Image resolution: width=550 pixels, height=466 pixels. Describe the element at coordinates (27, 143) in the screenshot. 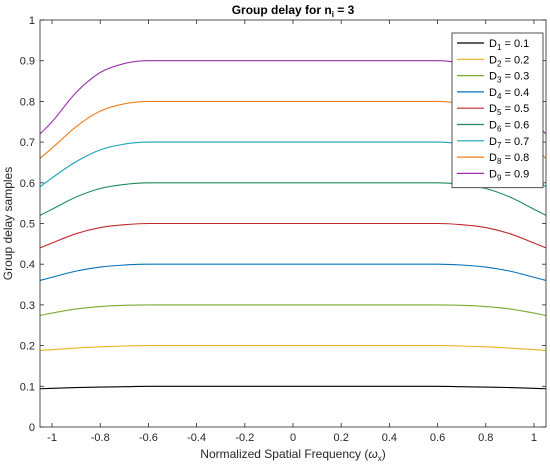

I see `y-tick-label: 0.7` at that location.